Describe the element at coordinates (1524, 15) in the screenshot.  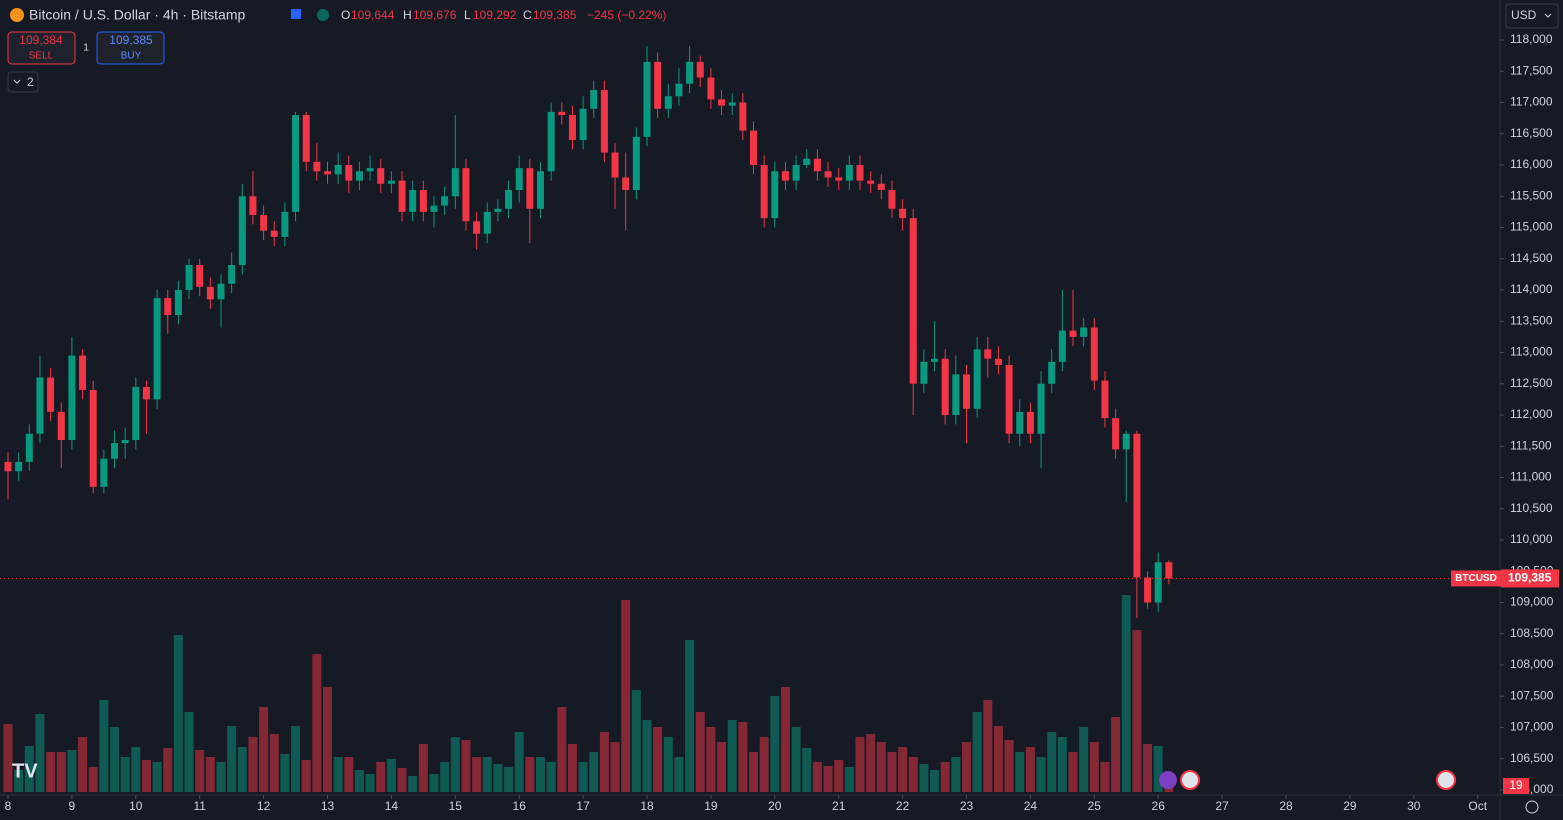
I see `currency: USD` at that location.